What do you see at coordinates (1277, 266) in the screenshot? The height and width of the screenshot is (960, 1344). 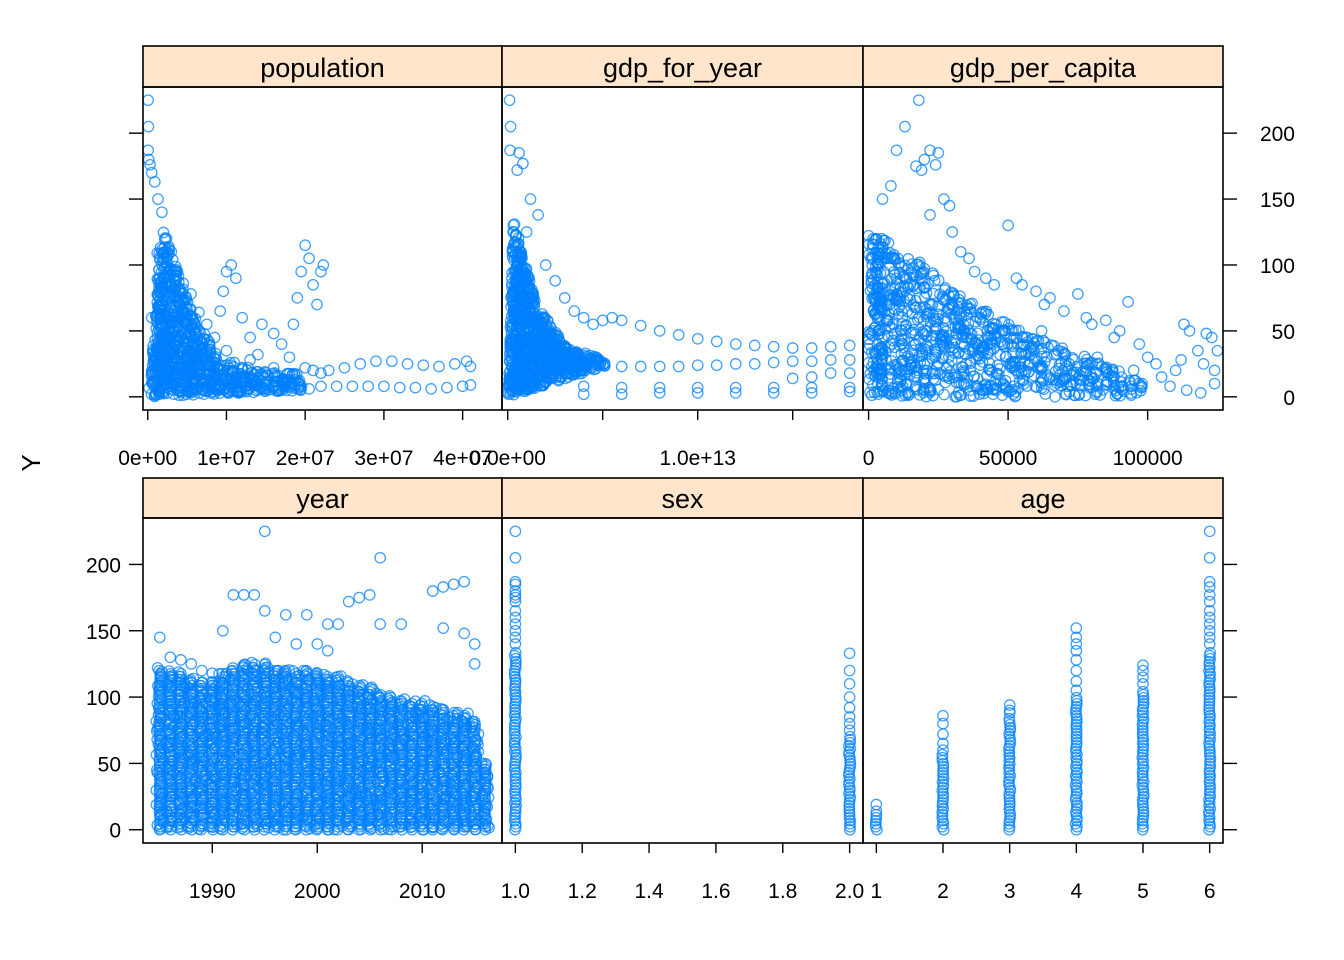 I see `y-tick-label: 100` at bounding box center [1277, 266].